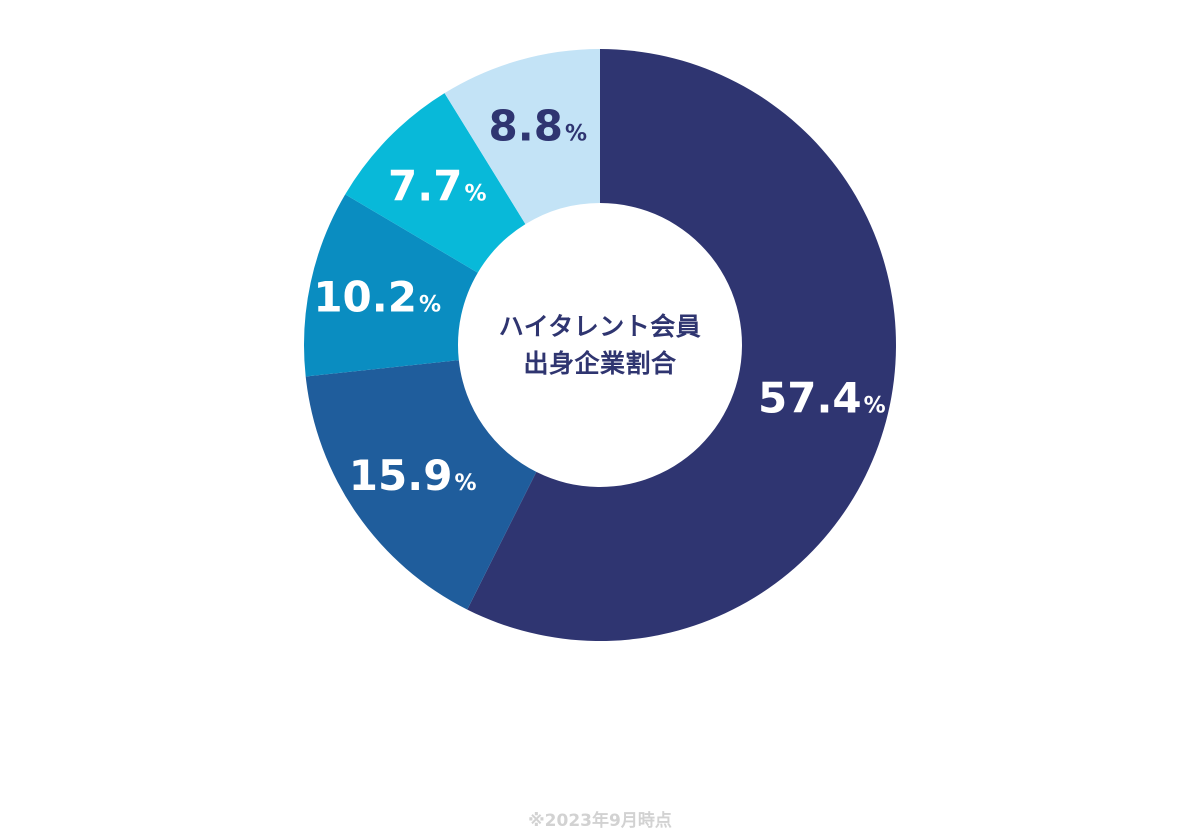 The image size is (1200, 840). I want to click on footnote: ※2023年9月時点, so click(600, 821).